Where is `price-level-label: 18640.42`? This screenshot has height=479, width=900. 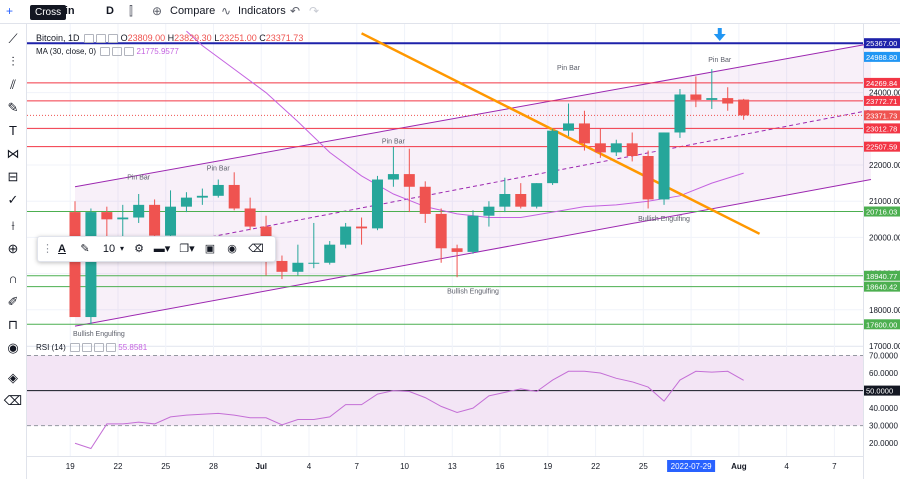
price-level-label: 18640.42 is located at coordinates (881, 287).